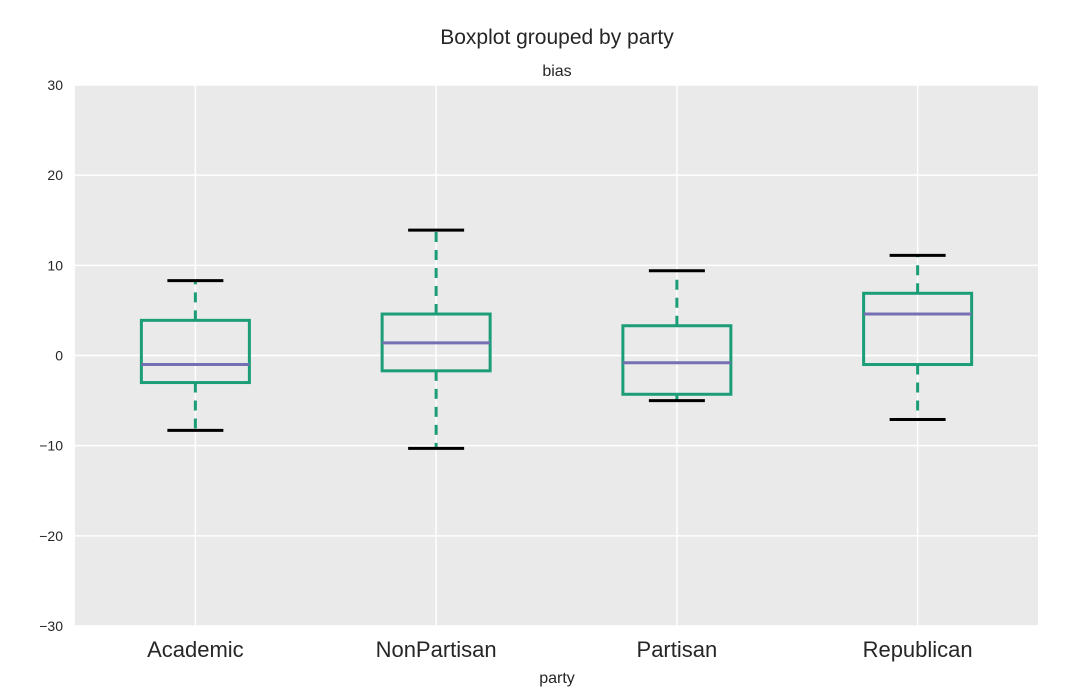  Describe the element at coordinates (51, 626) in the screenshot. I see `y-tick-label: −30` at that location.